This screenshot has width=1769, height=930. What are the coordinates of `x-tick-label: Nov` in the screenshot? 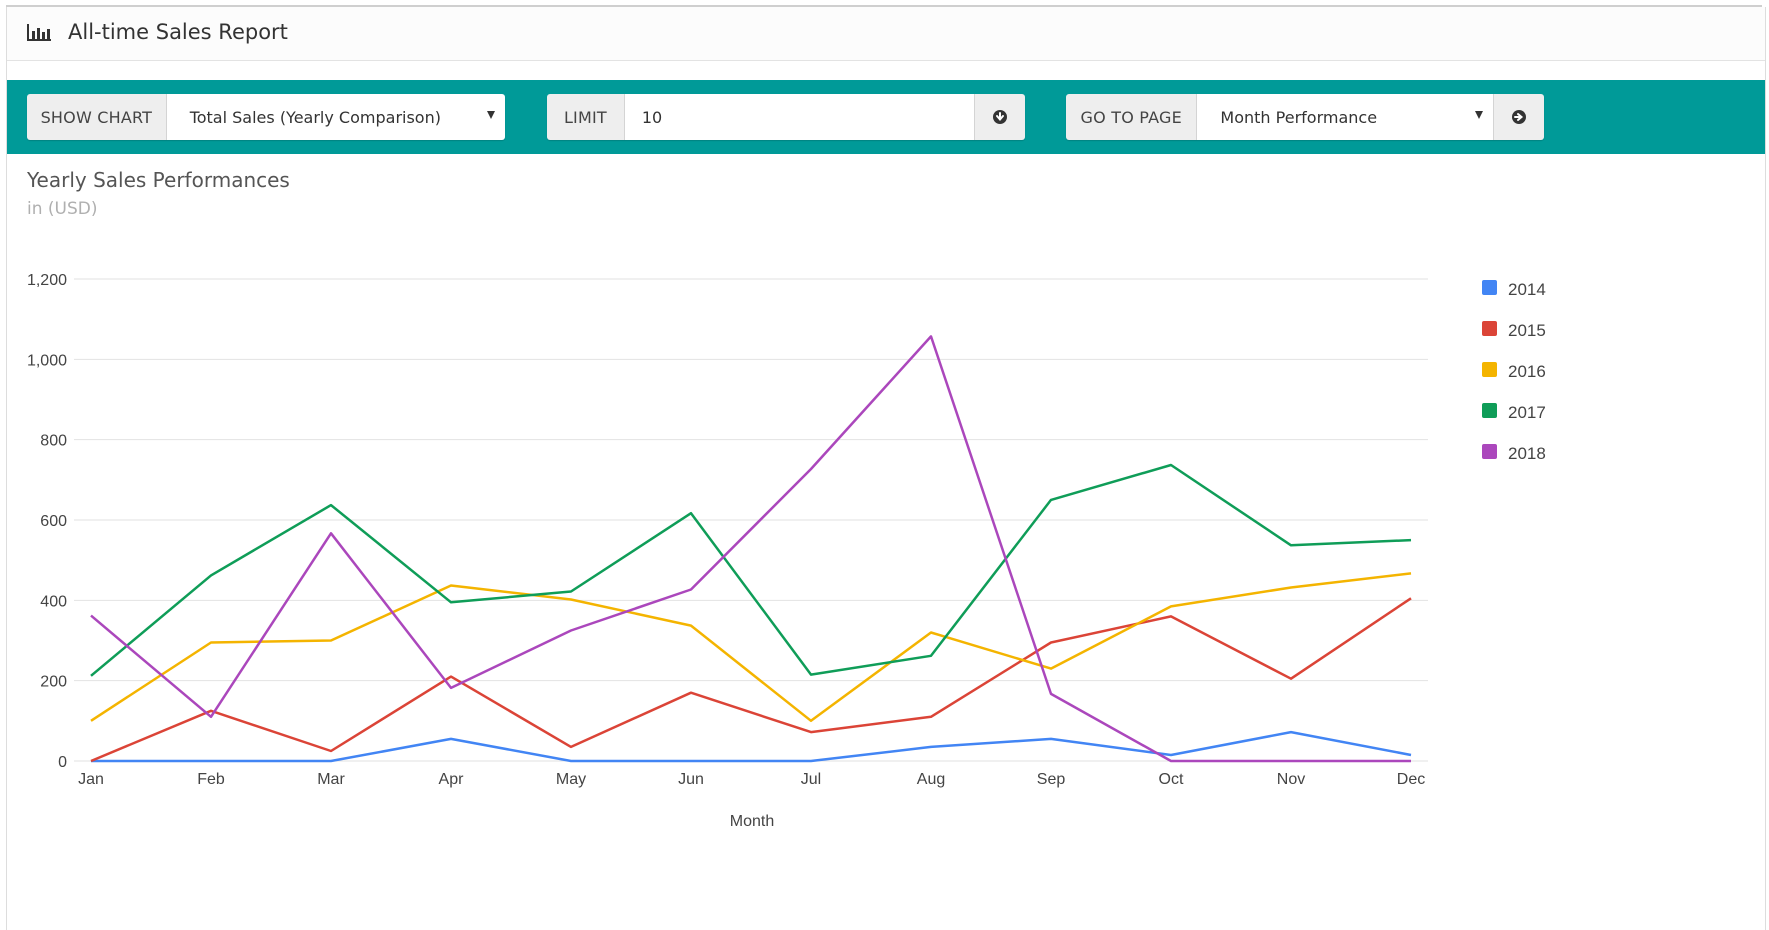 It's located at (1291, 779).